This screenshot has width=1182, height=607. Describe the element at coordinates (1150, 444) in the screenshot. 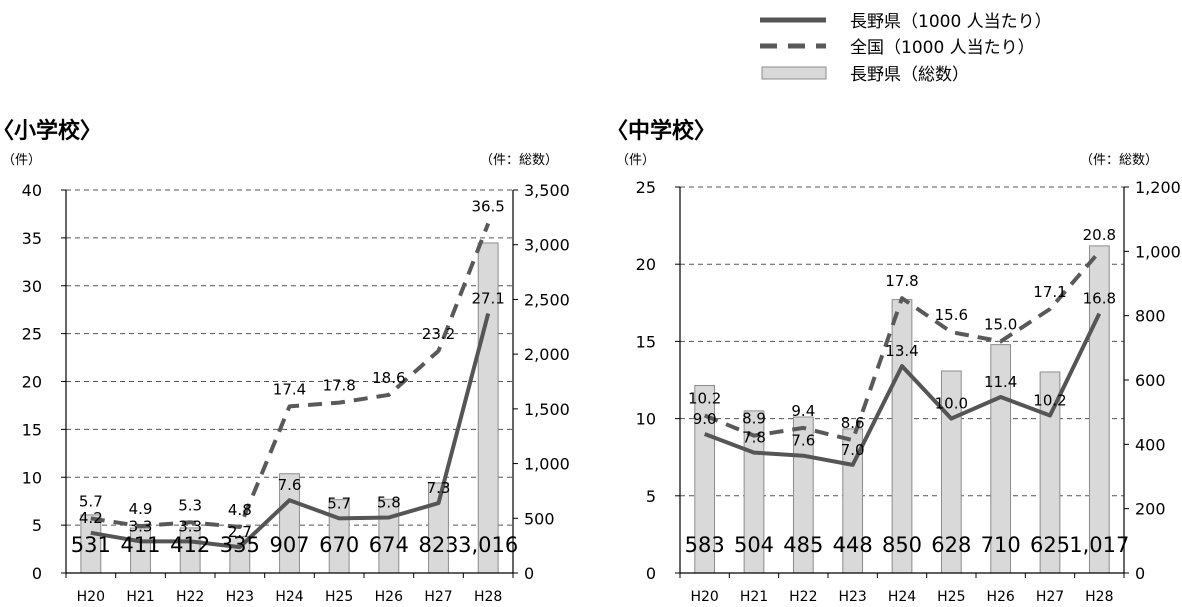

I see `right-tick-label: 400` at that location.